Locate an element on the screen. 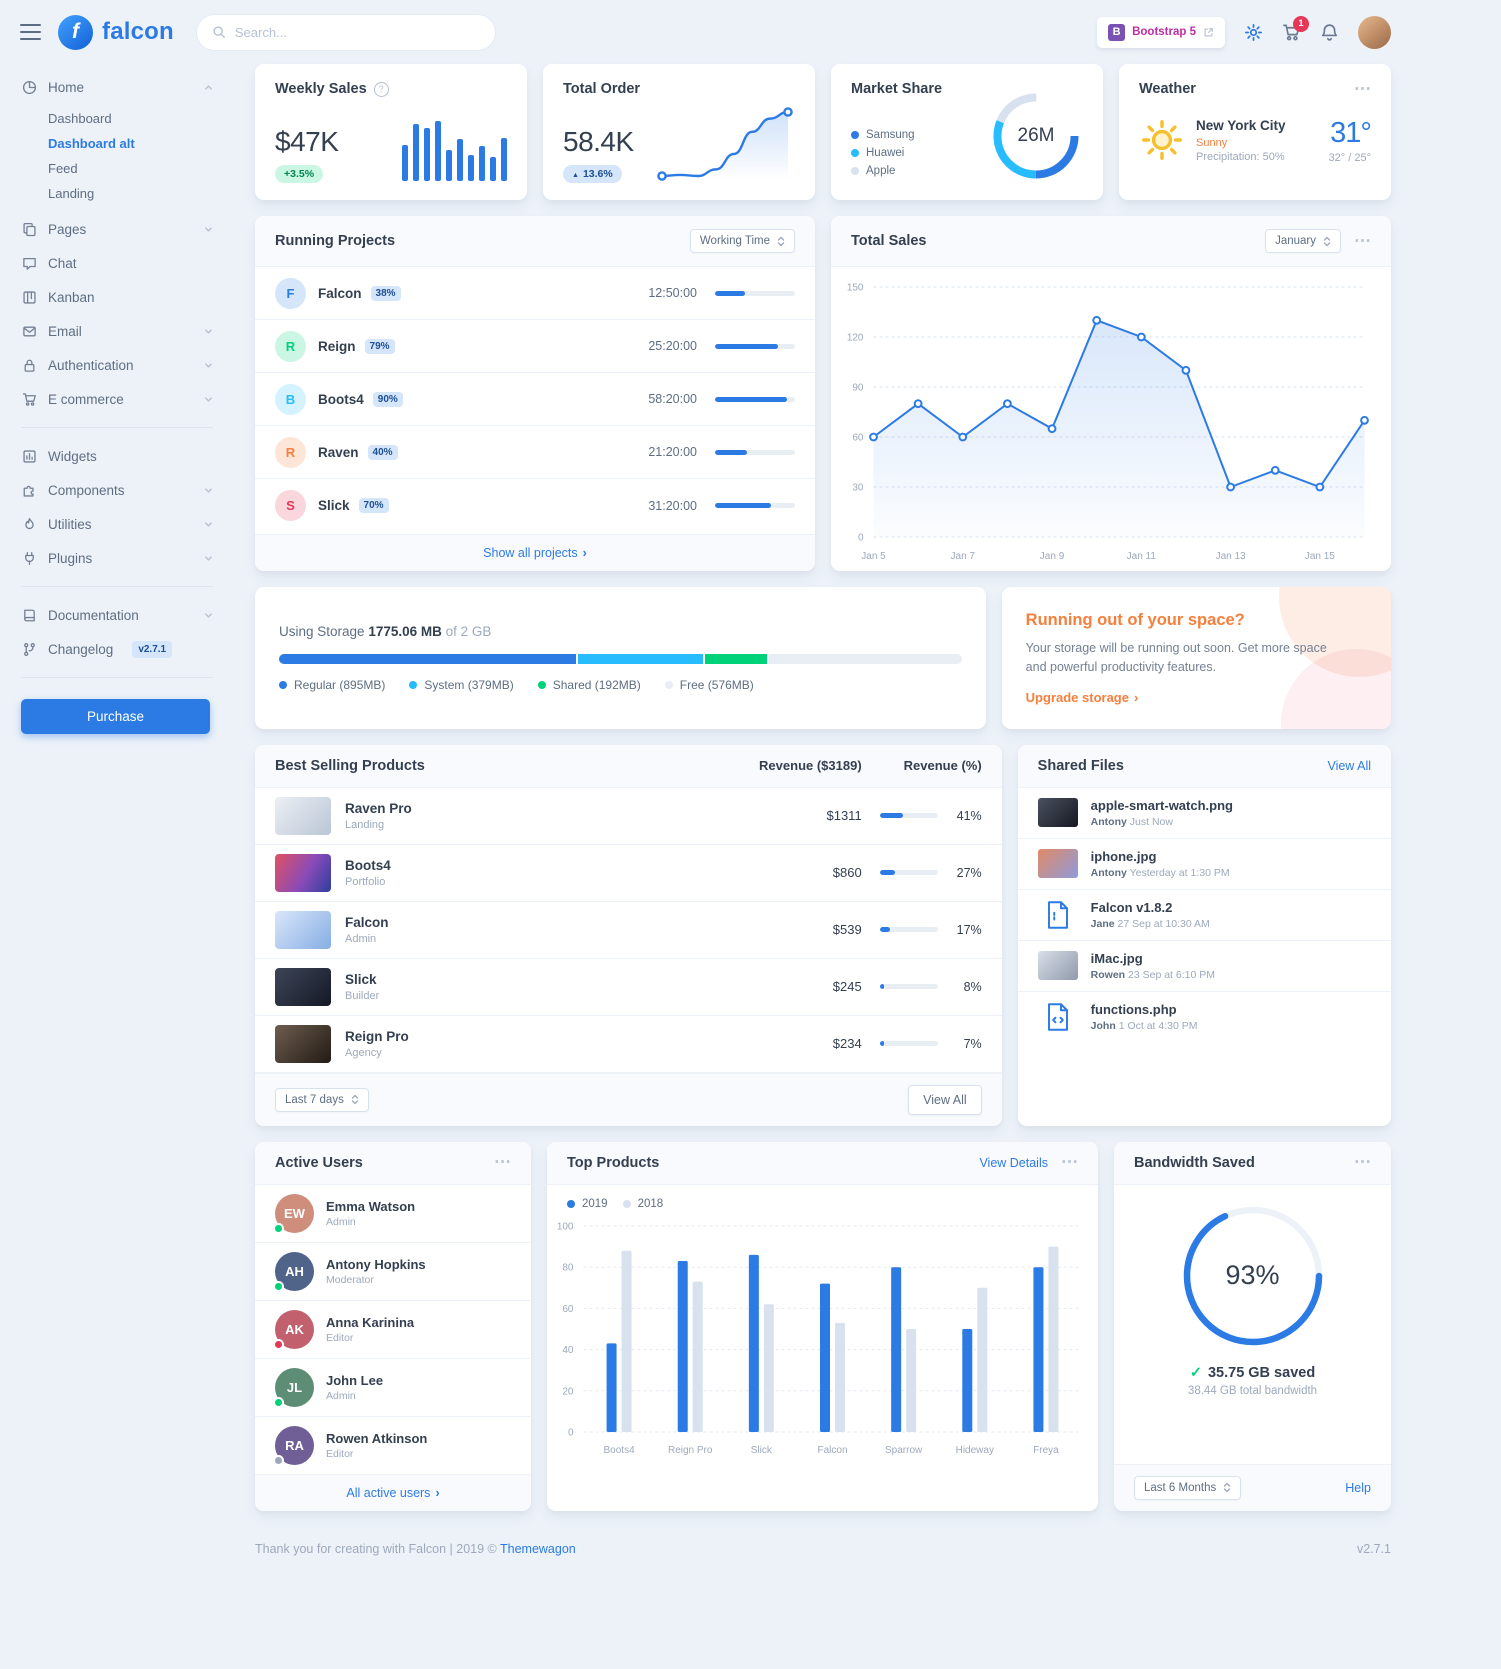 This screenshot has height=1669, width=1501. product-name-link: Raven Pro is located at coordinates (378, 808).